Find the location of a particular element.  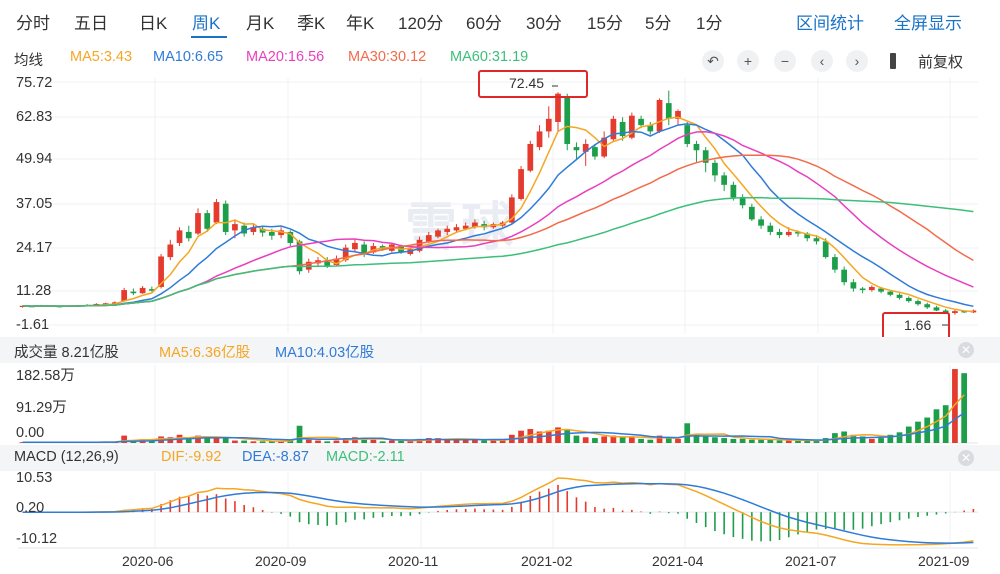

tab-wuri: 五日 is located at coordinates (91, 23).